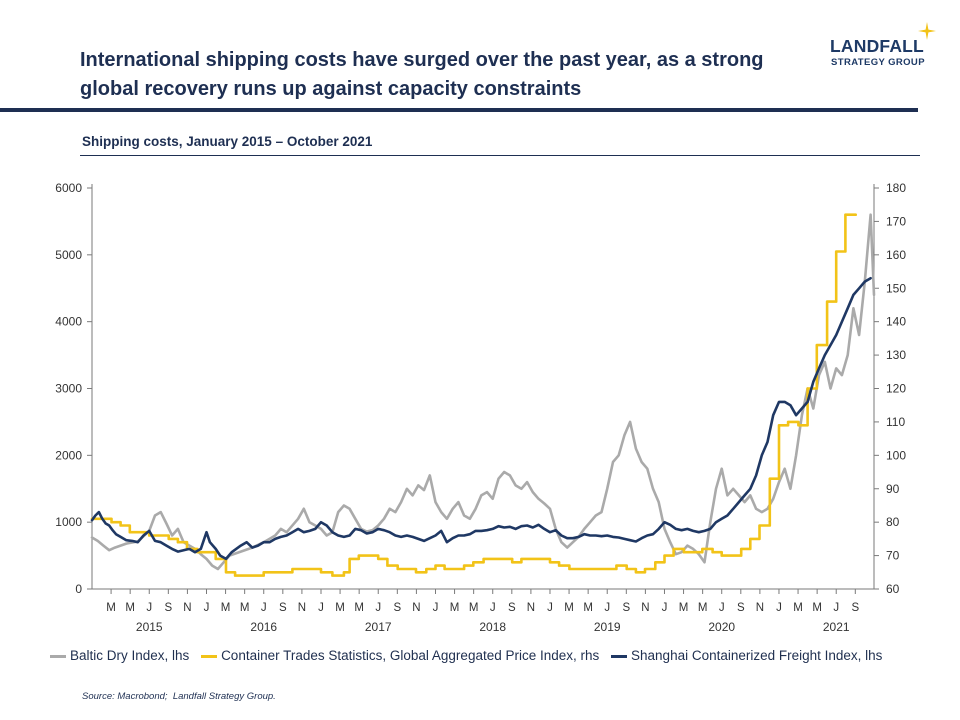  I want to click on right-tick-label: 120, so click(896, 389).